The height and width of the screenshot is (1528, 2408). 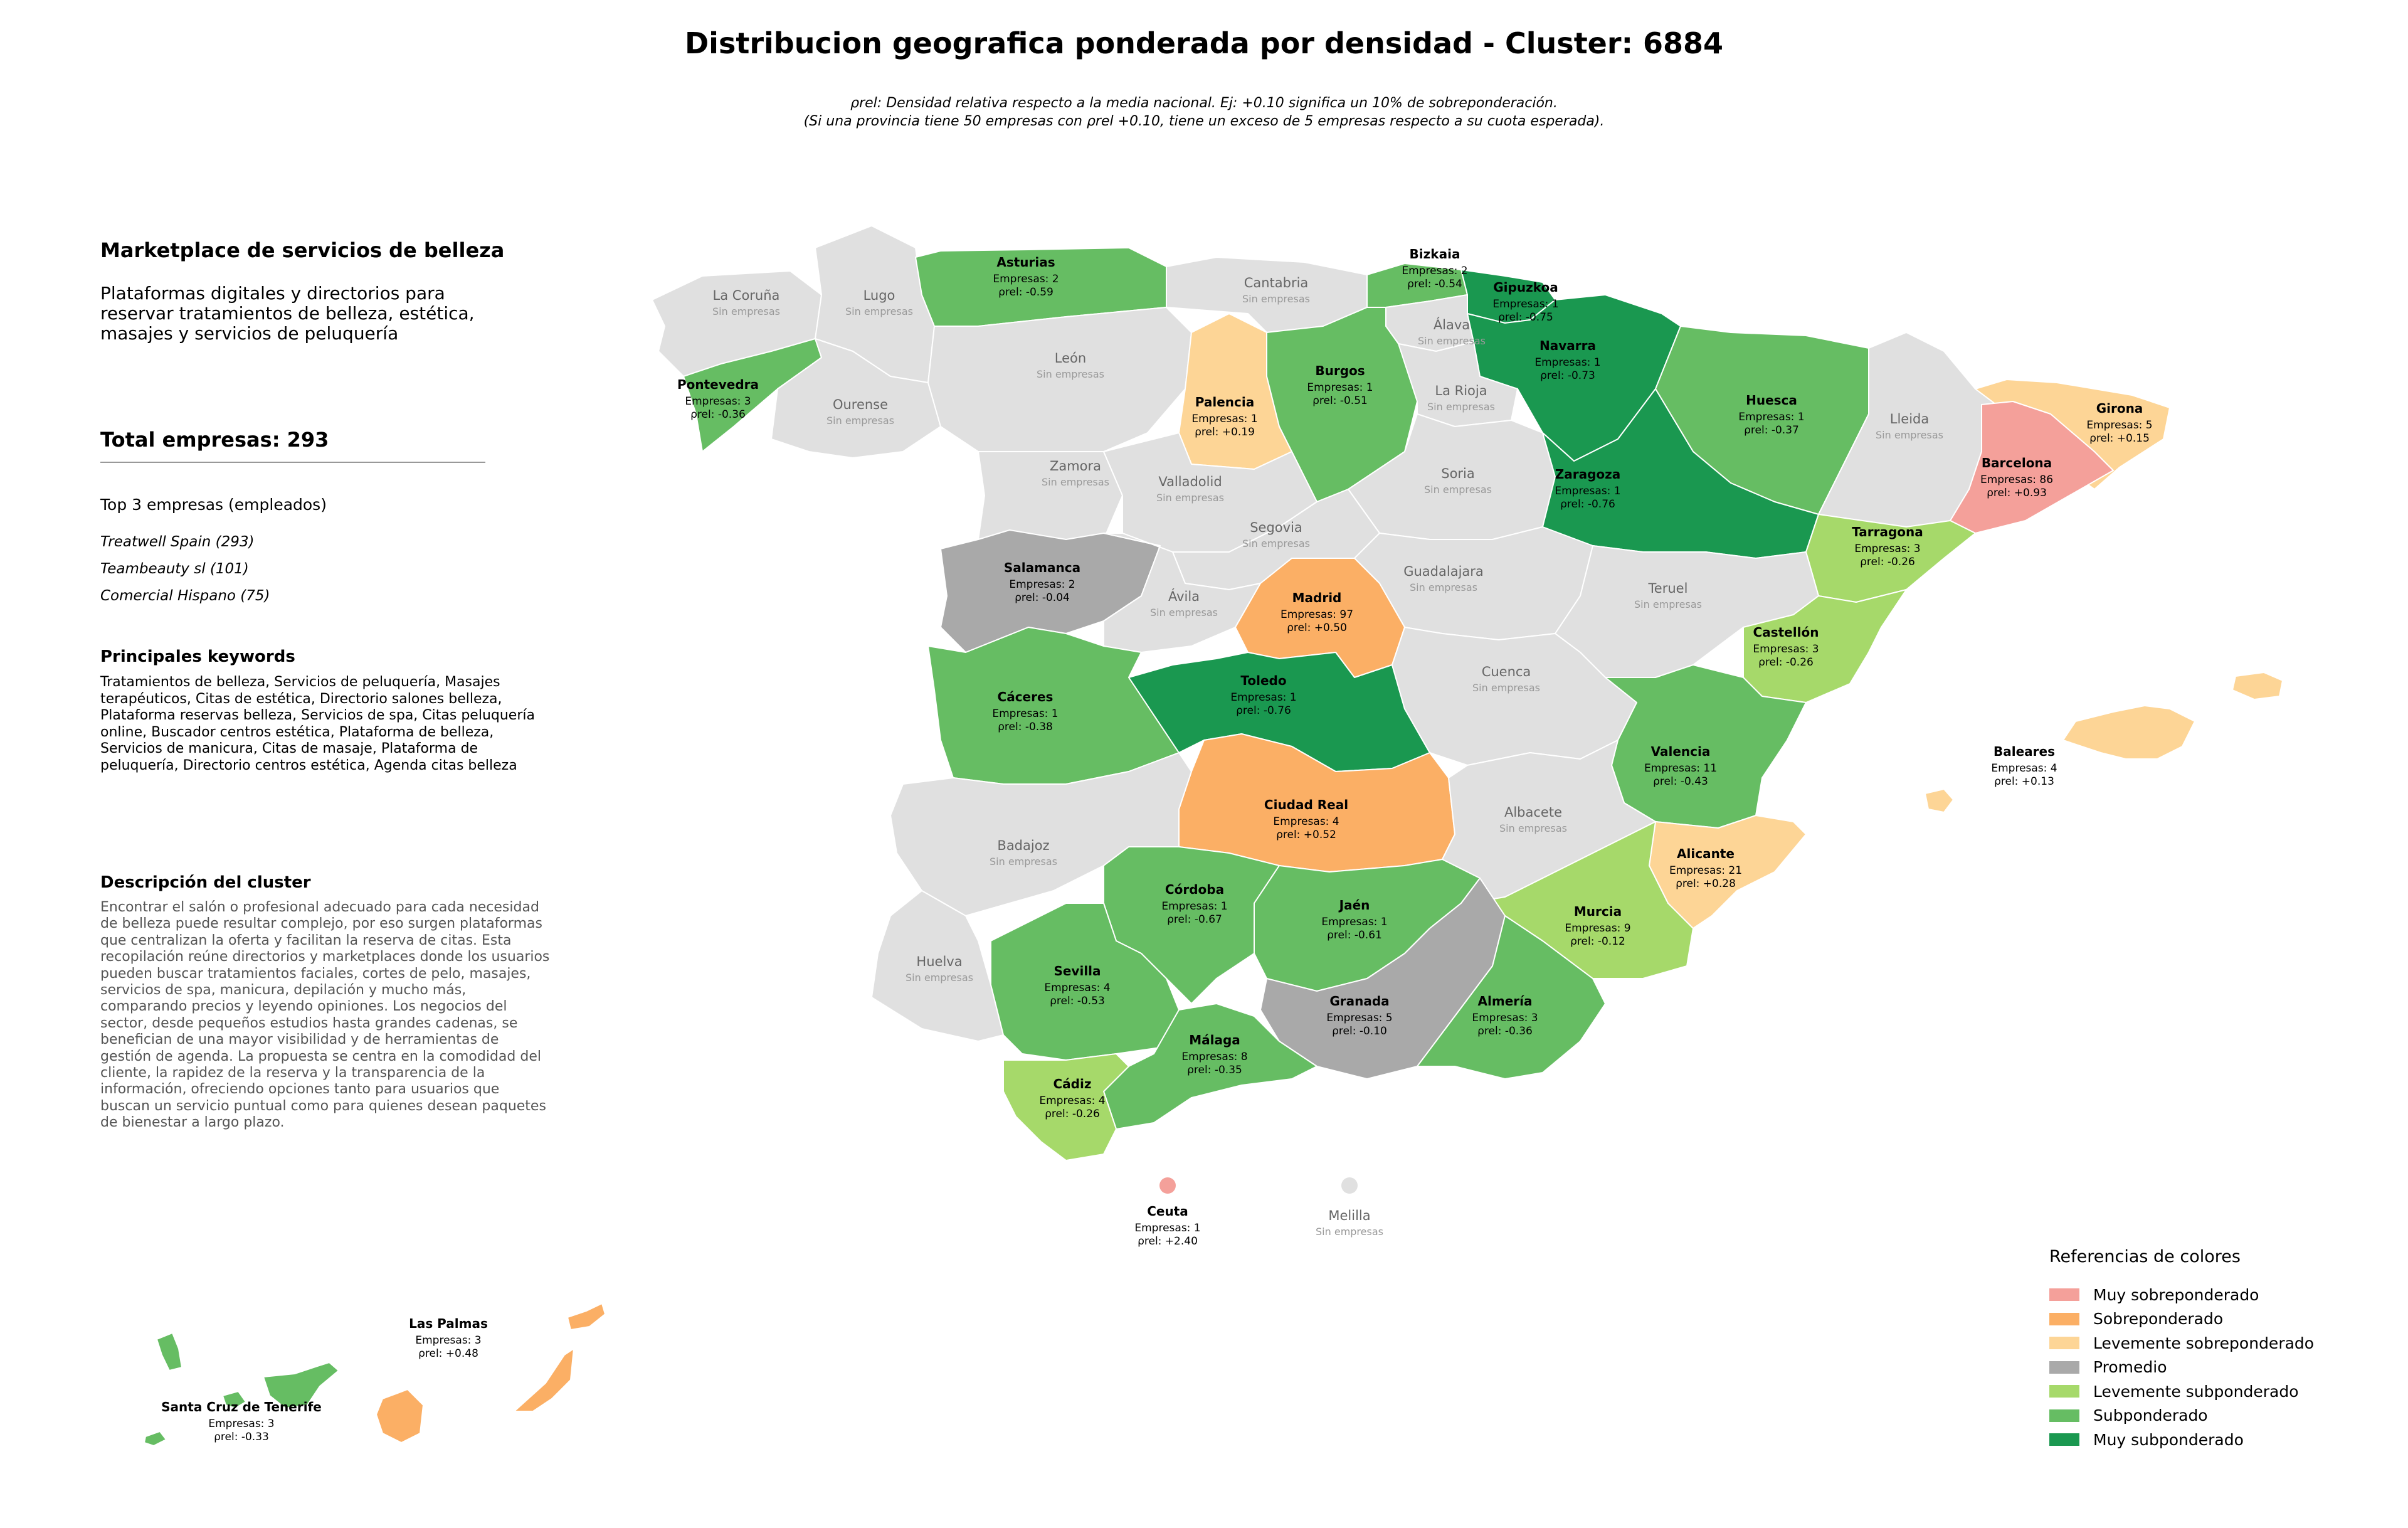 I want to click on province-name-gipuzkoa: Gipuzkoa, so click(x=1525, y=287).